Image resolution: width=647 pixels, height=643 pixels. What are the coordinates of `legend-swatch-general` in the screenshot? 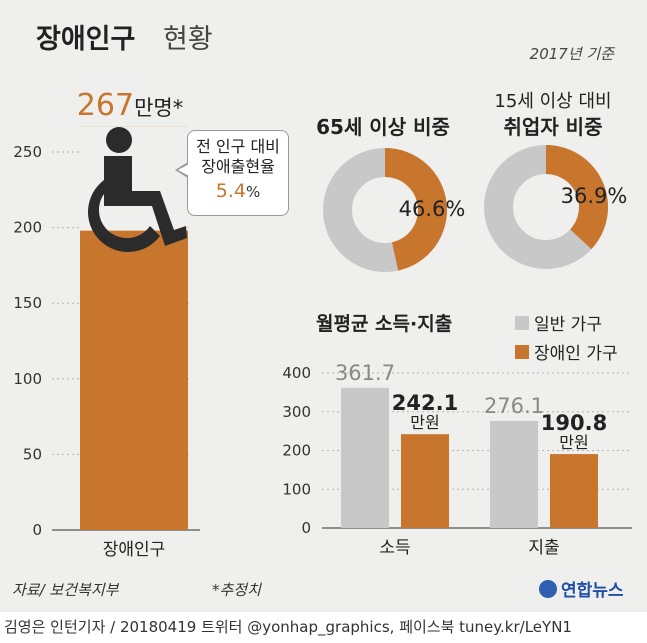 It's located at (522, 323).